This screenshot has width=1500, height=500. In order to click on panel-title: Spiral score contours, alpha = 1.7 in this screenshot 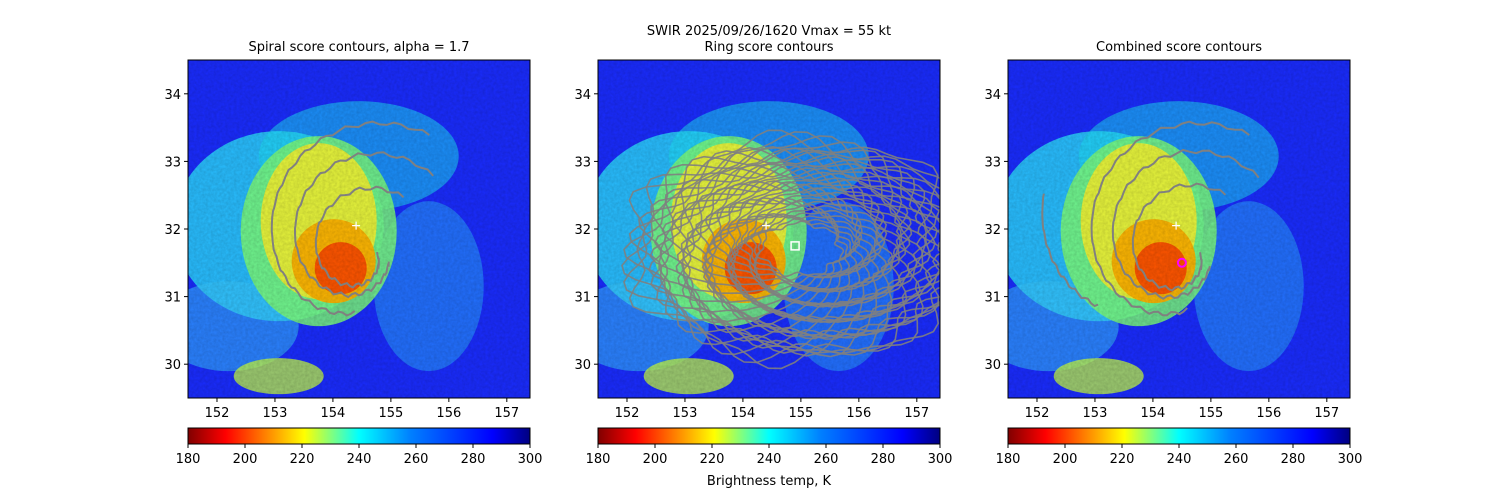, I will do `click(358, 47)`.